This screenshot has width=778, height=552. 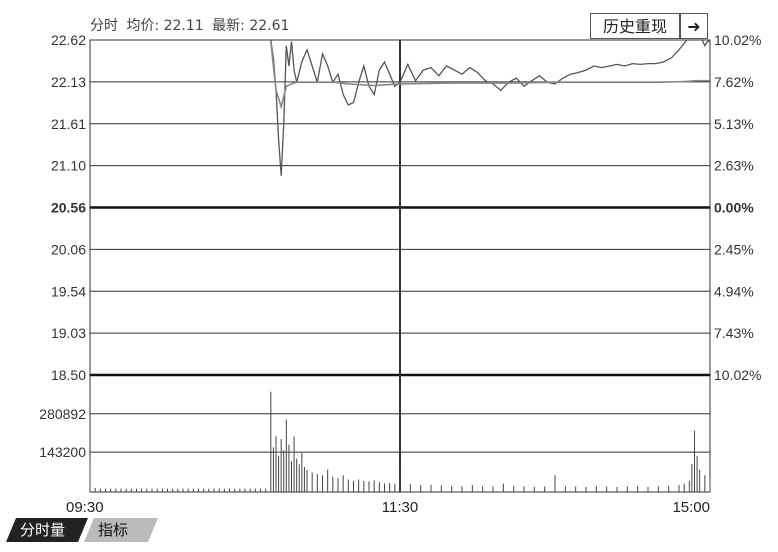 What do you see at coordinates (68, 82) in the screenshot?
I see `price-tick-label: 22.13` at bounding box center [68, 82].